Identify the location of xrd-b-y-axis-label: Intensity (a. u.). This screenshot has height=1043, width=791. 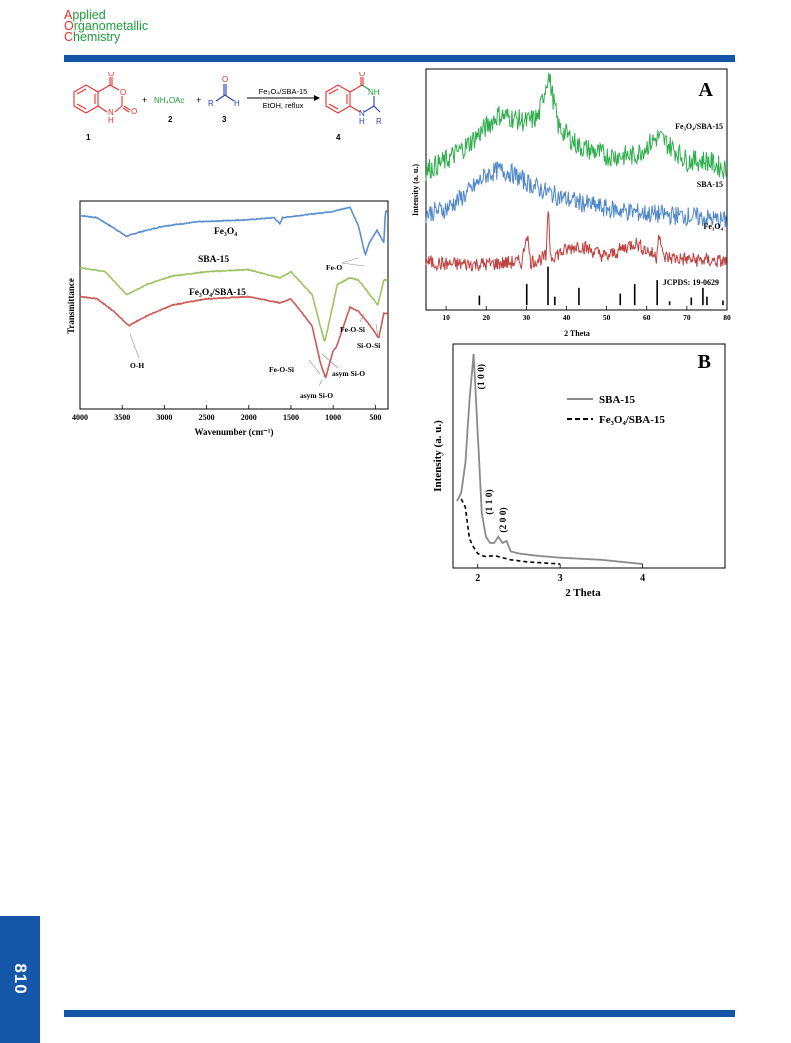
(438, 456).